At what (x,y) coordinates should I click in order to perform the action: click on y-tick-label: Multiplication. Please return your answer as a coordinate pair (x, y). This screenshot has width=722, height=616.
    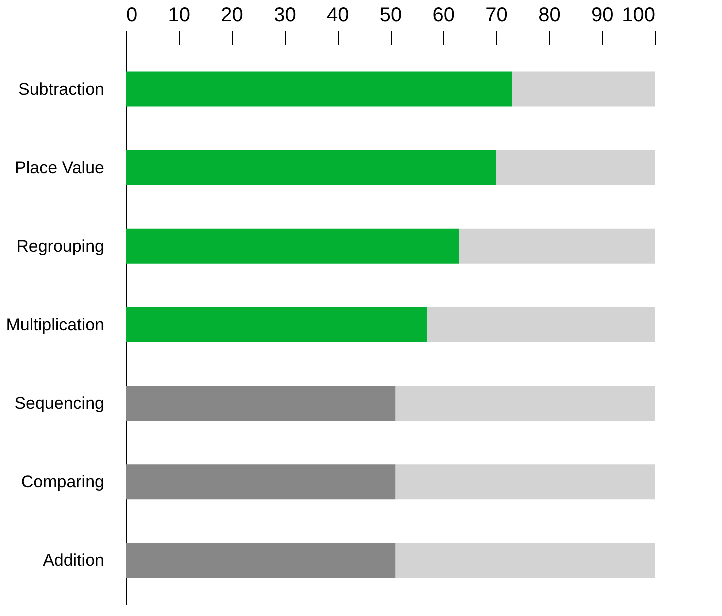
    Looking at the image, I should click on (55, 325).